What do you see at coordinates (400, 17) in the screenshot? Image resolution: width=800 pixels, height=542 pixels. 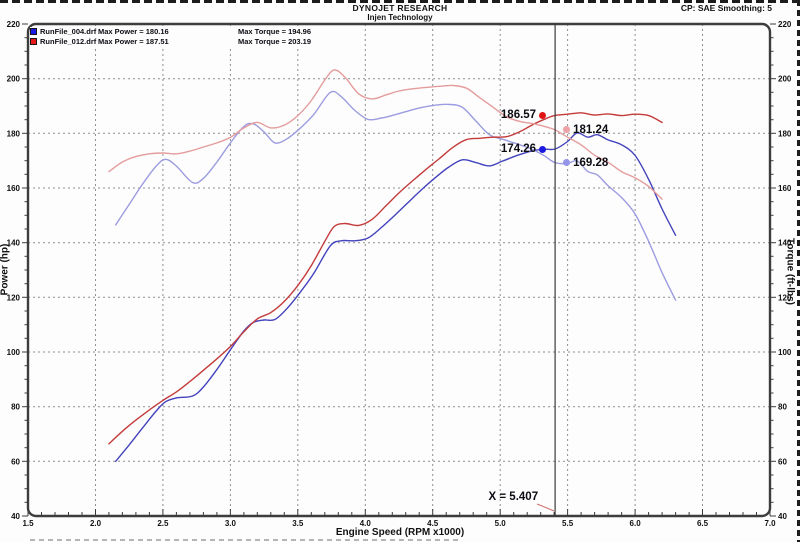 I see `chart-subtitle: Injen Technology` at bounding box center [400, 17].